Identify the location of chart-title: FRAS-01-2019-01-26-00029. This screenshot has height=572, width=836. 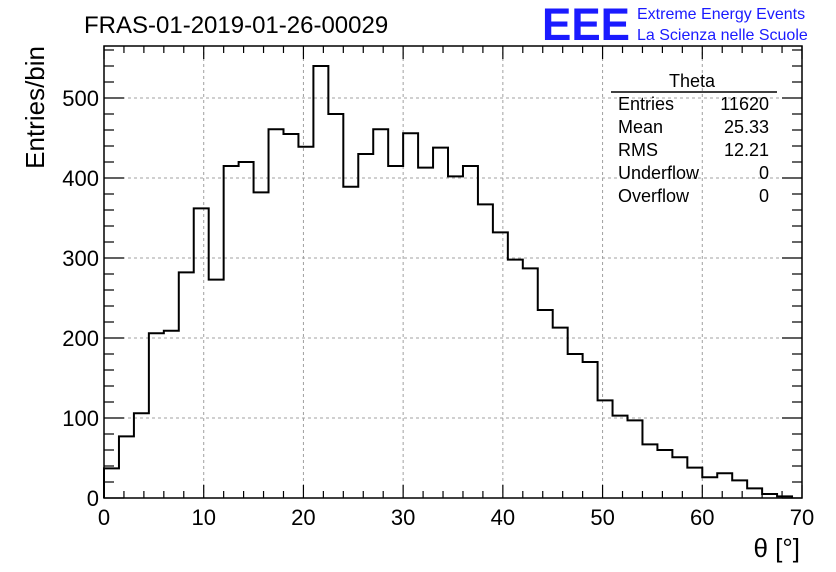
(236, 25).